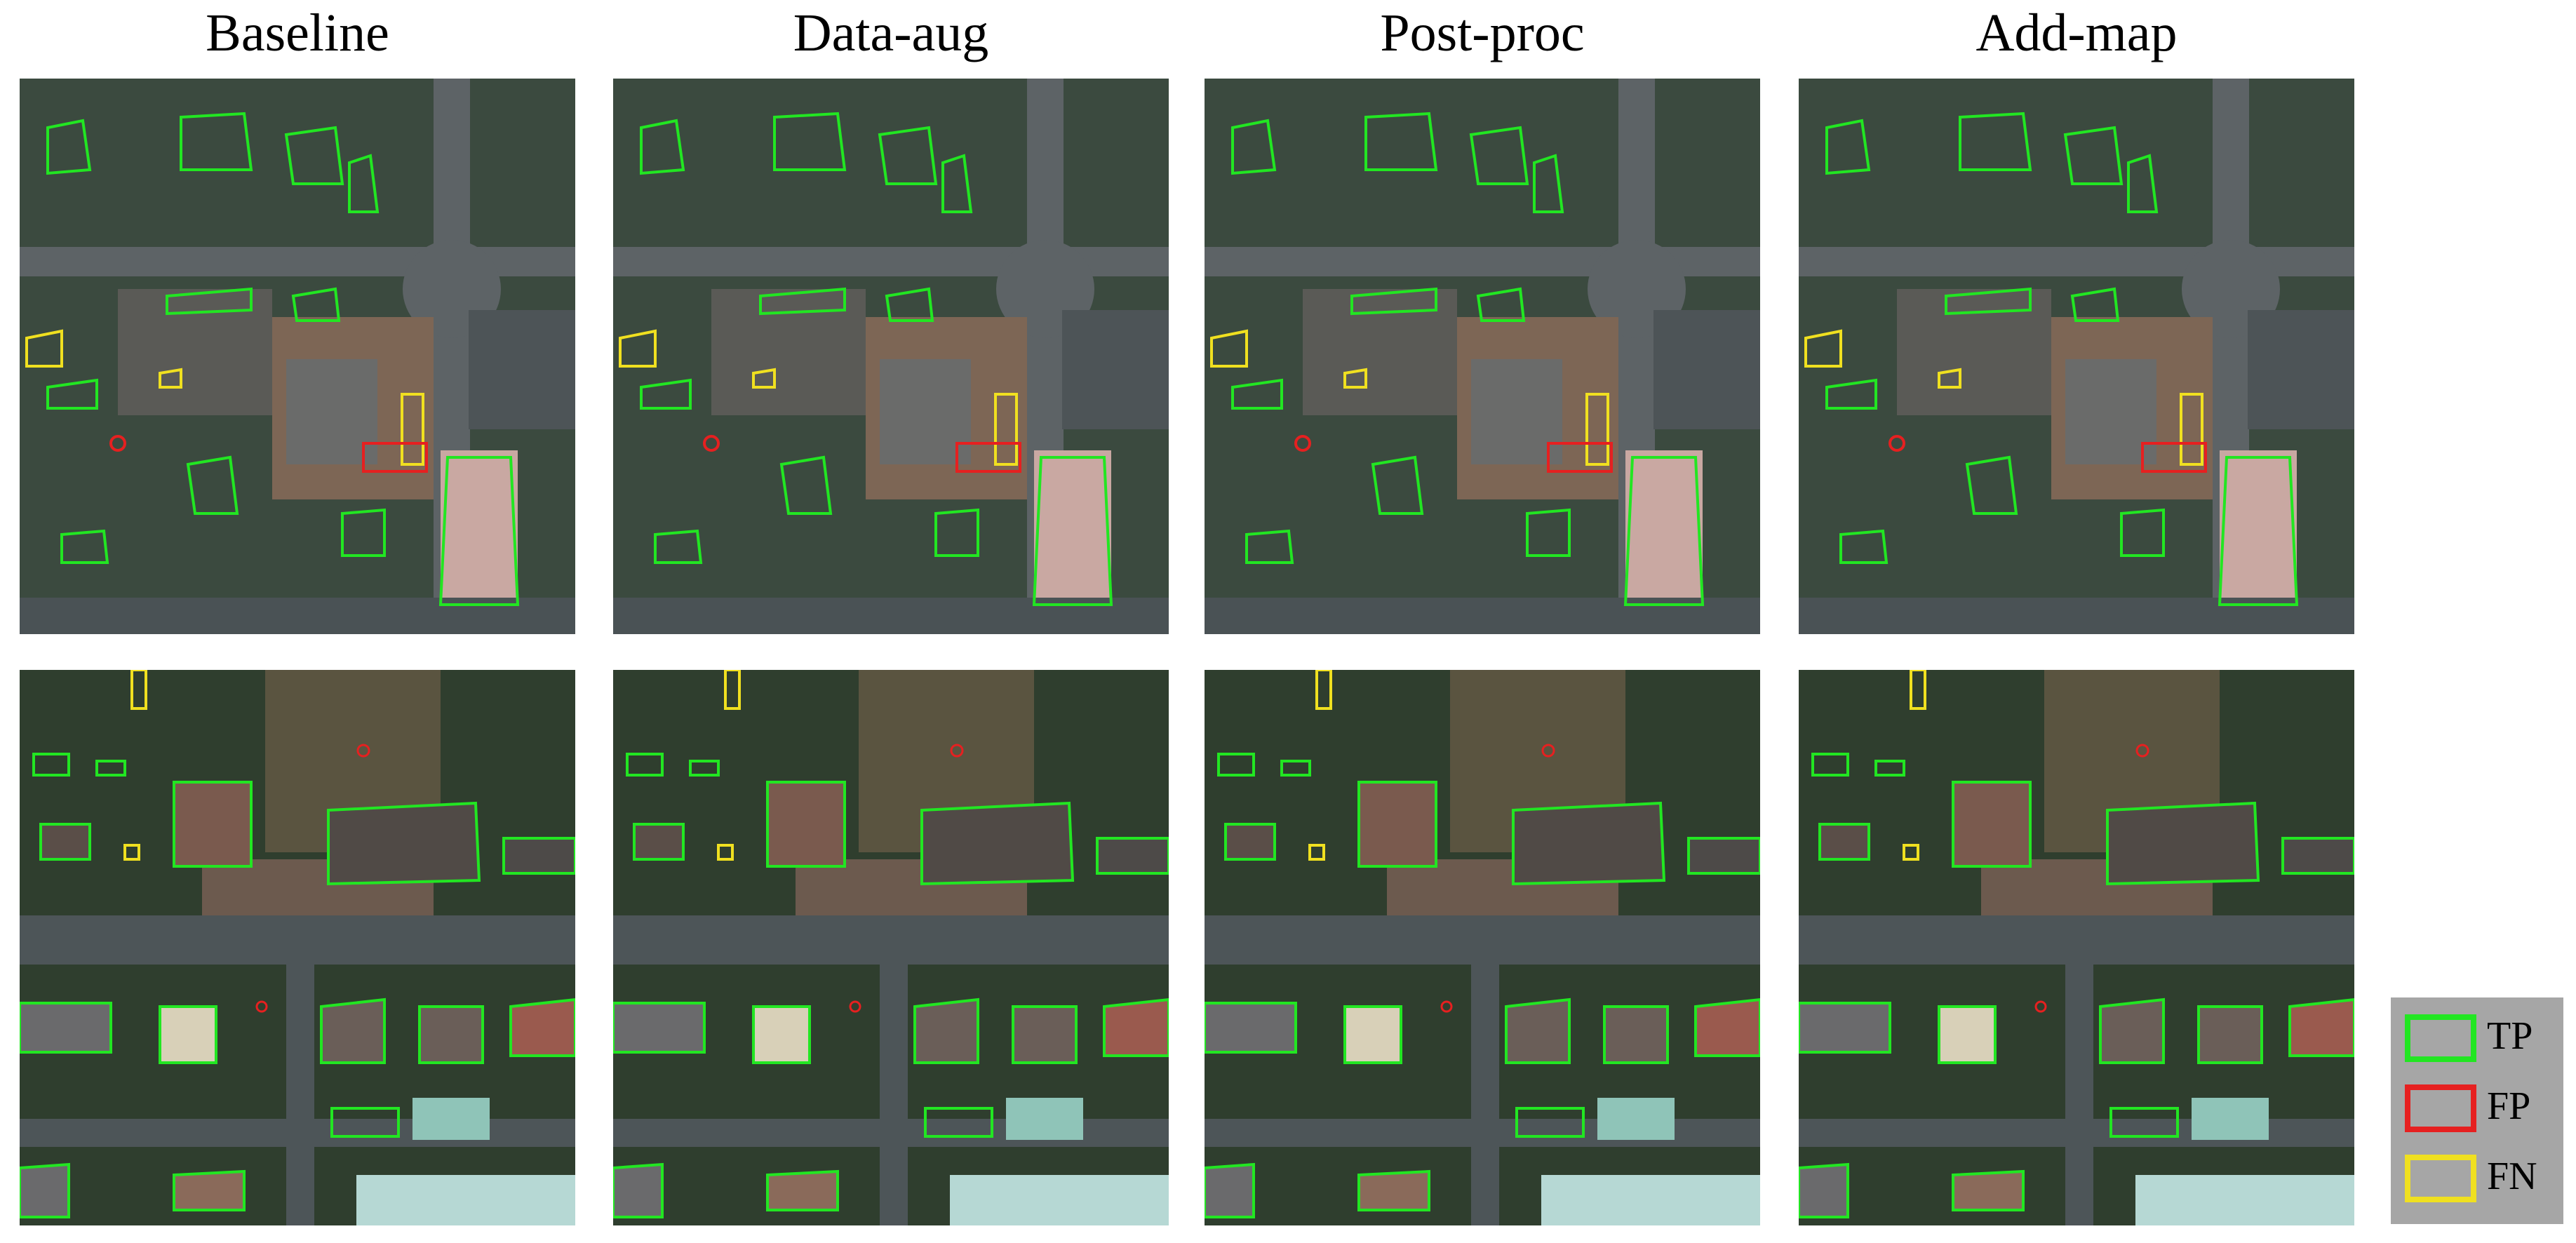 This screenshot has height=1243, width=2576. I want to click on column-title: Post-proc, so click(1482, 33).